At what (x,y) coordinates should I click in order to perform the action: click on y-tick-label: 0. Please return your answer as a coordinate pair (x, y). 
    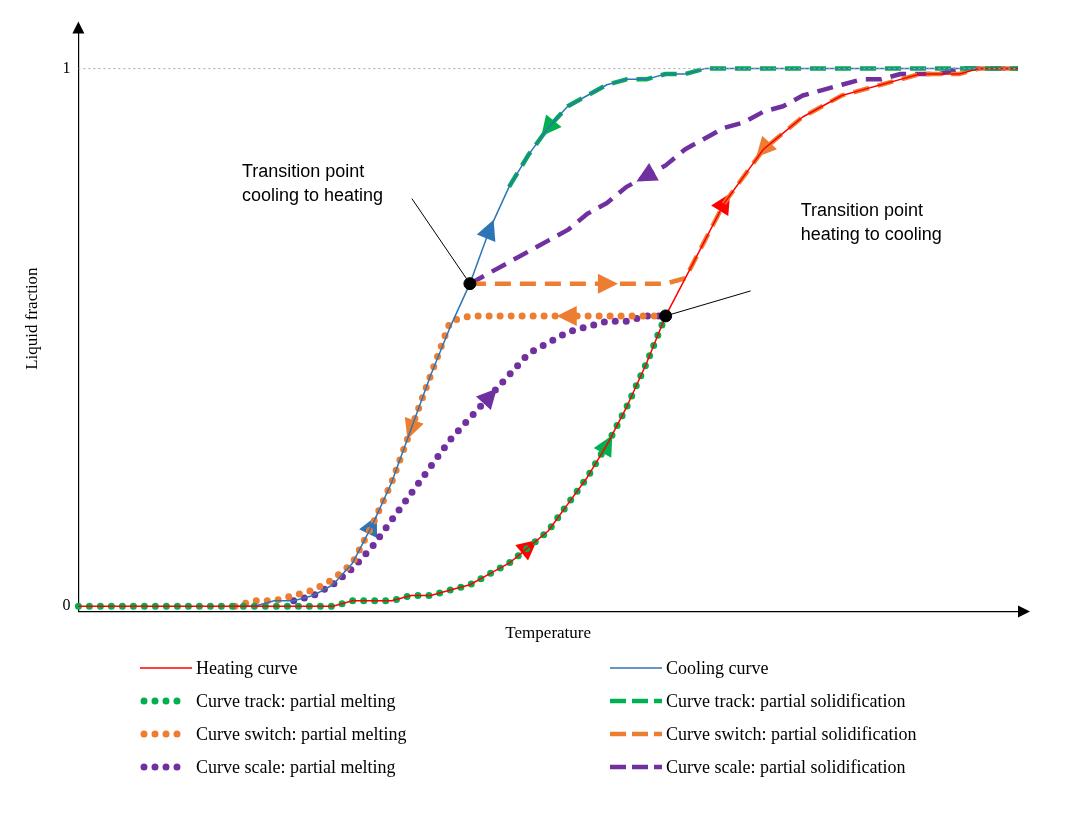
    Looking at the image, I should click on (66, 605).